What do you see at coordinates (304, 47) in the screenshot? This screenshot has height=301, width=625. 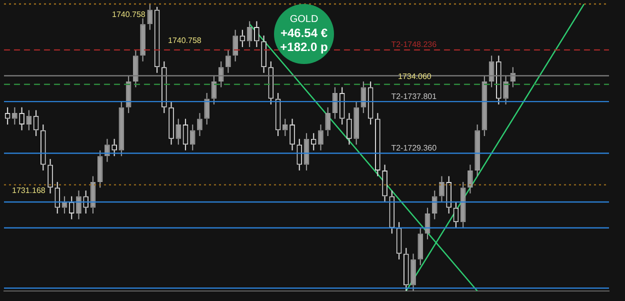 I see `annotation: +182.0 p` at bounding box center [304, 47].